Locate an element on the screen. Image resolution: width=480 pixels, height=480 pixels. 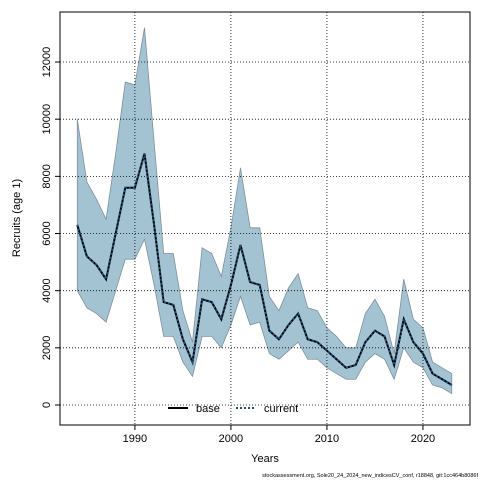
y-tick-label: 2000 is located at coordinates (47, 348).